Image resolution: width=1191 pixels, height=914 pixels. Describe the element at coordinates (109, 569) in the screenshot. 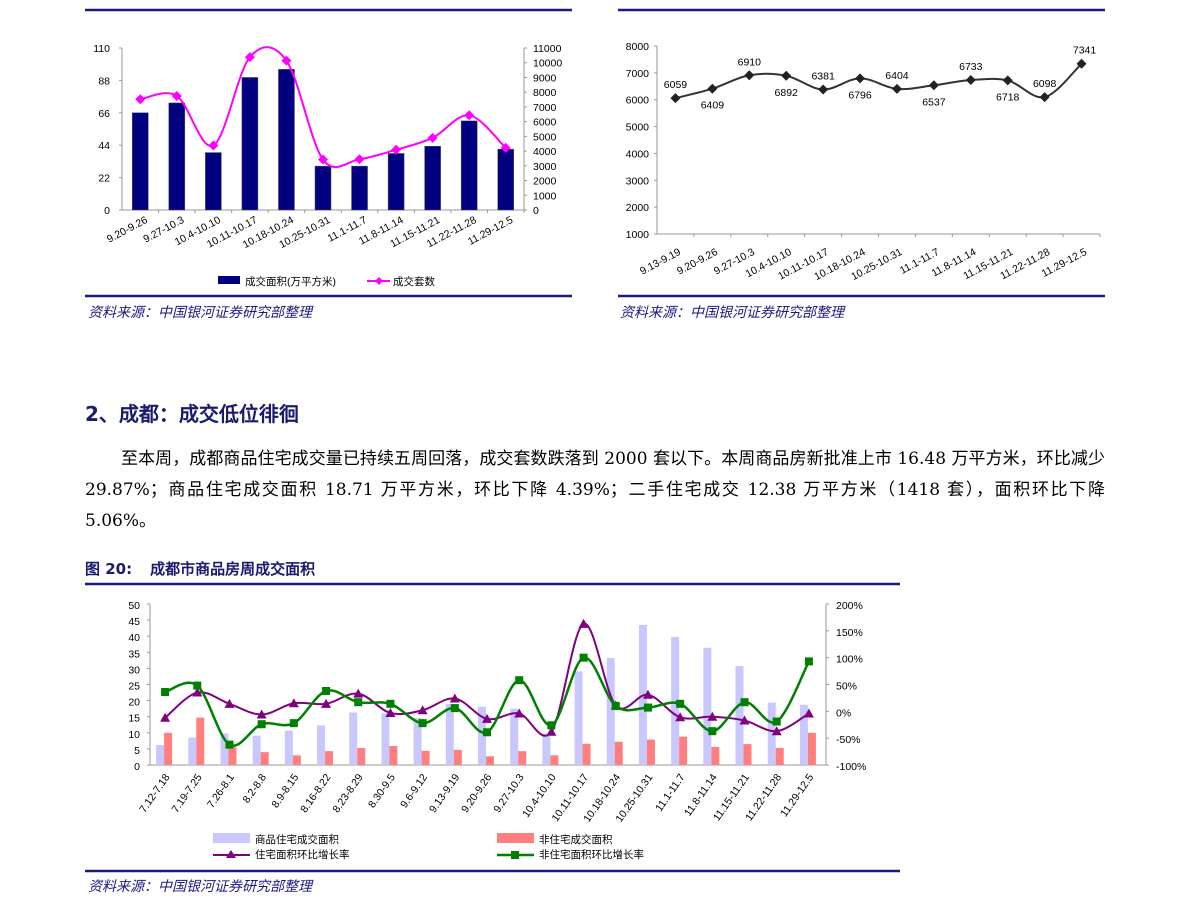

I see `figure-number: 图 20:` at that location.